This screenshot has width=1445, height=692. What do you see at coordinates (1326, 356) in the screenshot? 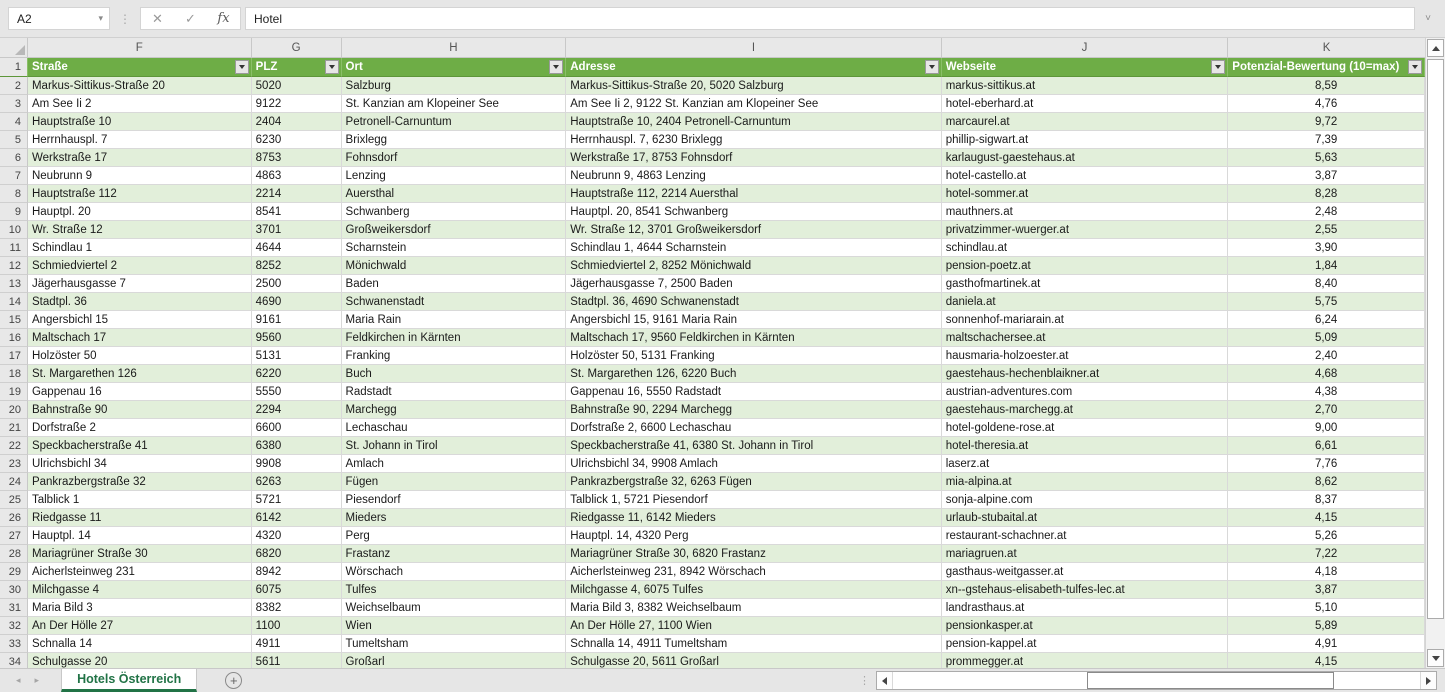
I see `cell-potenzial: 2,40` at bounding box center [1326, 356].